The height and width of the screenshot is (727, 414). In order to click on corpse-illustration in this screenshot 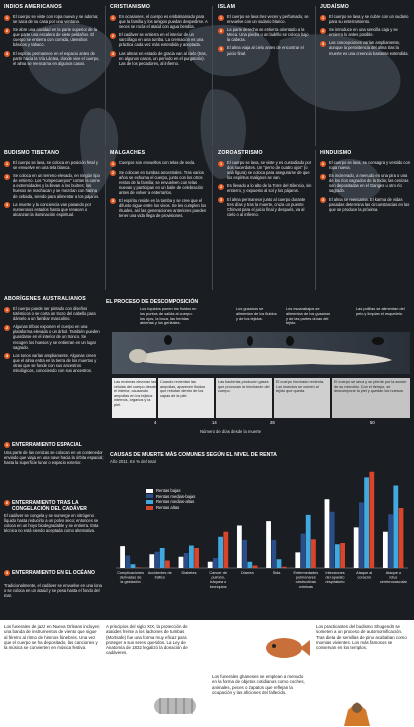, I will do `click(261, 353)`.